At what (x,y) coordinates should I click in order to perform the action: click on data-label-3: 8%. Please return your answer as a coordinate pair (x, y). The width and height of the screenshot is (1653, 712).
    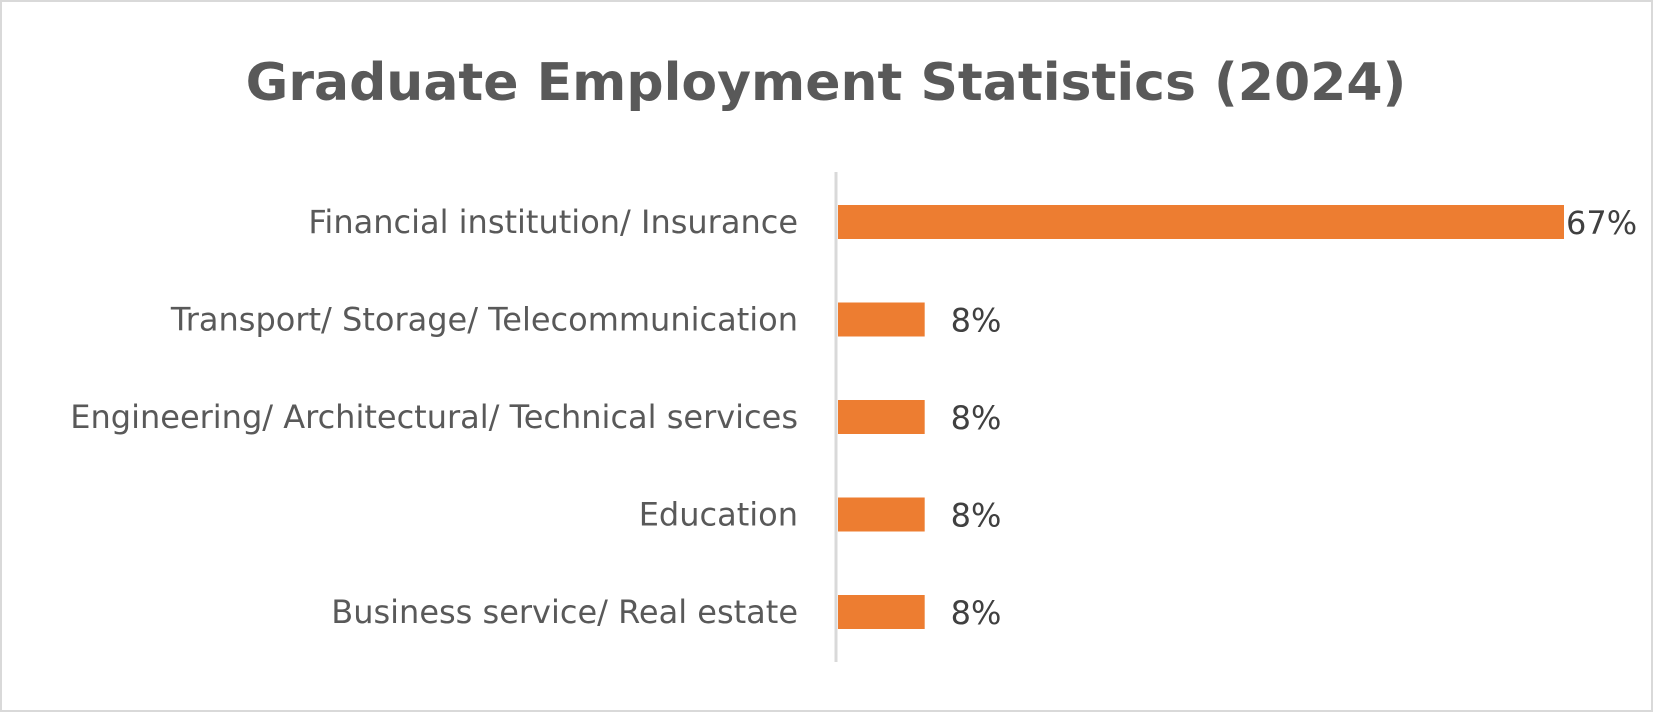
    Looking at the image, I should click on (976, 418).